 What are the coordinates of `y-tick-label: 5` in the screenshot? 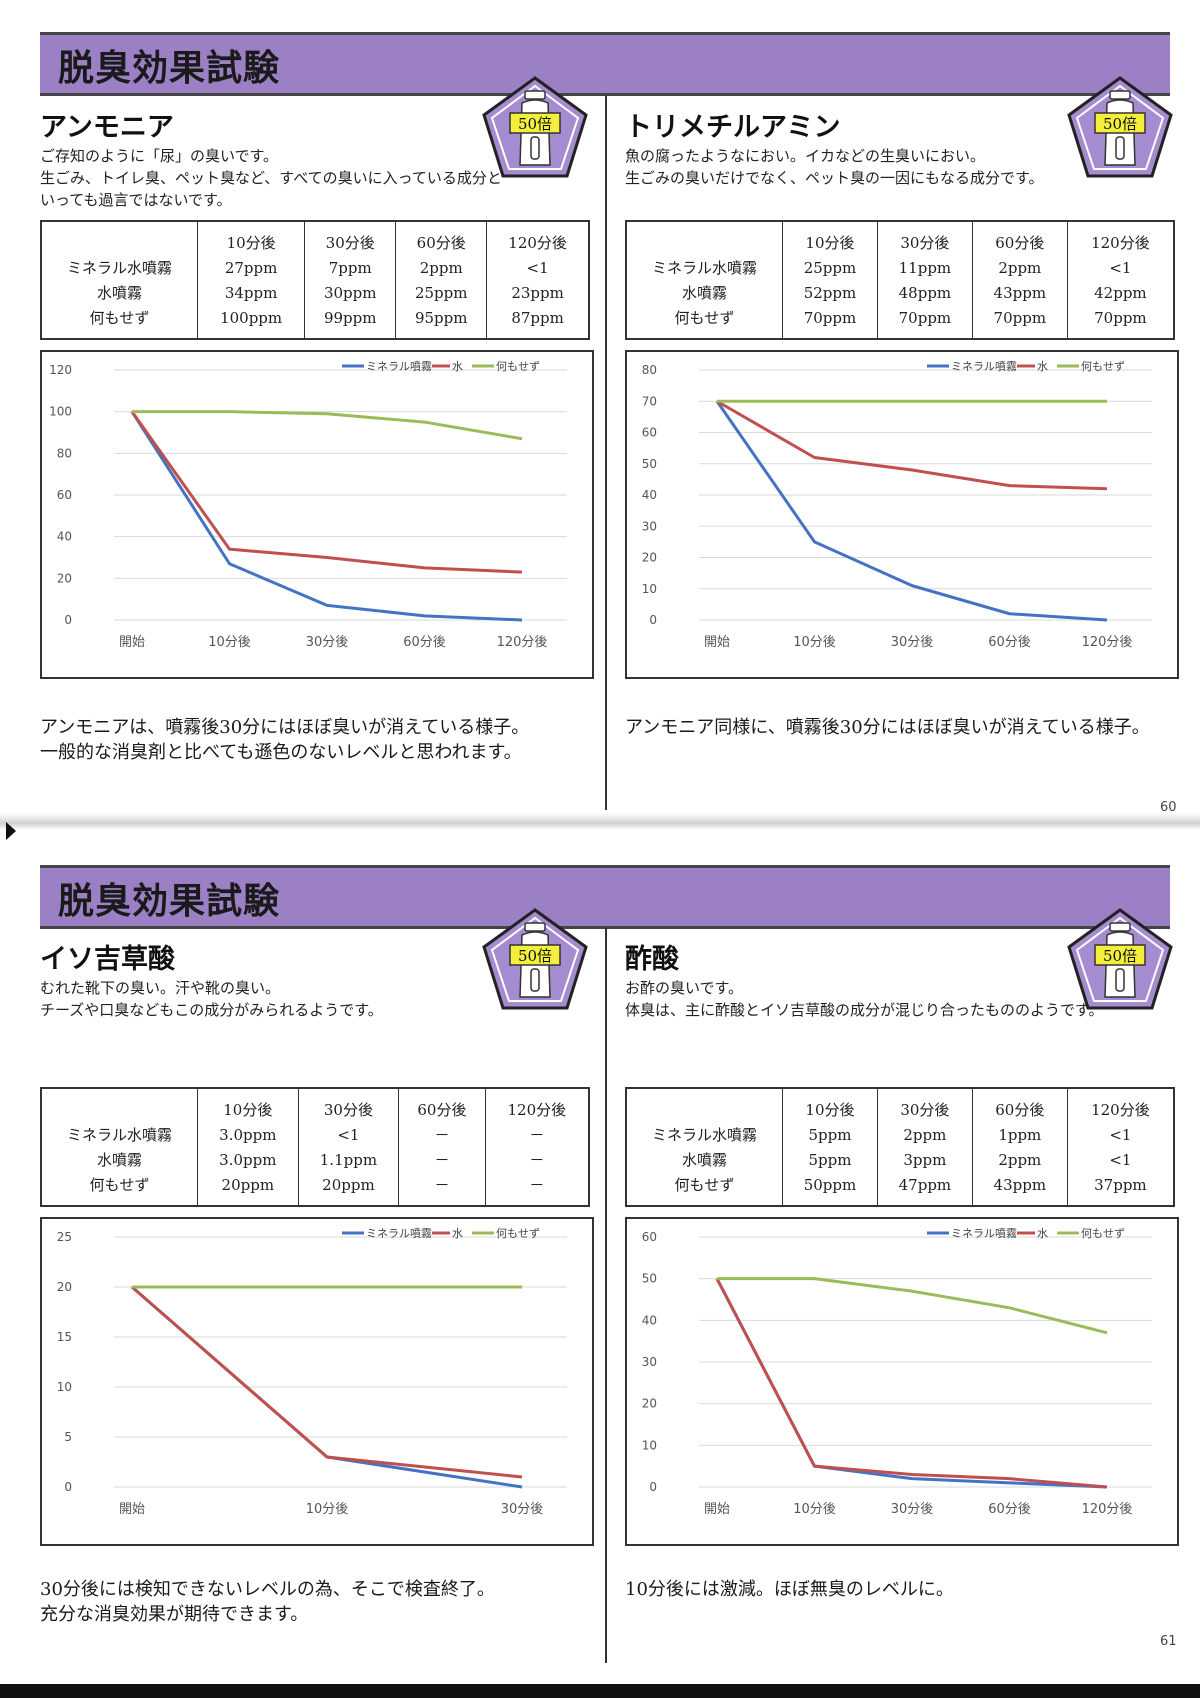 It's located at (68, 1437).